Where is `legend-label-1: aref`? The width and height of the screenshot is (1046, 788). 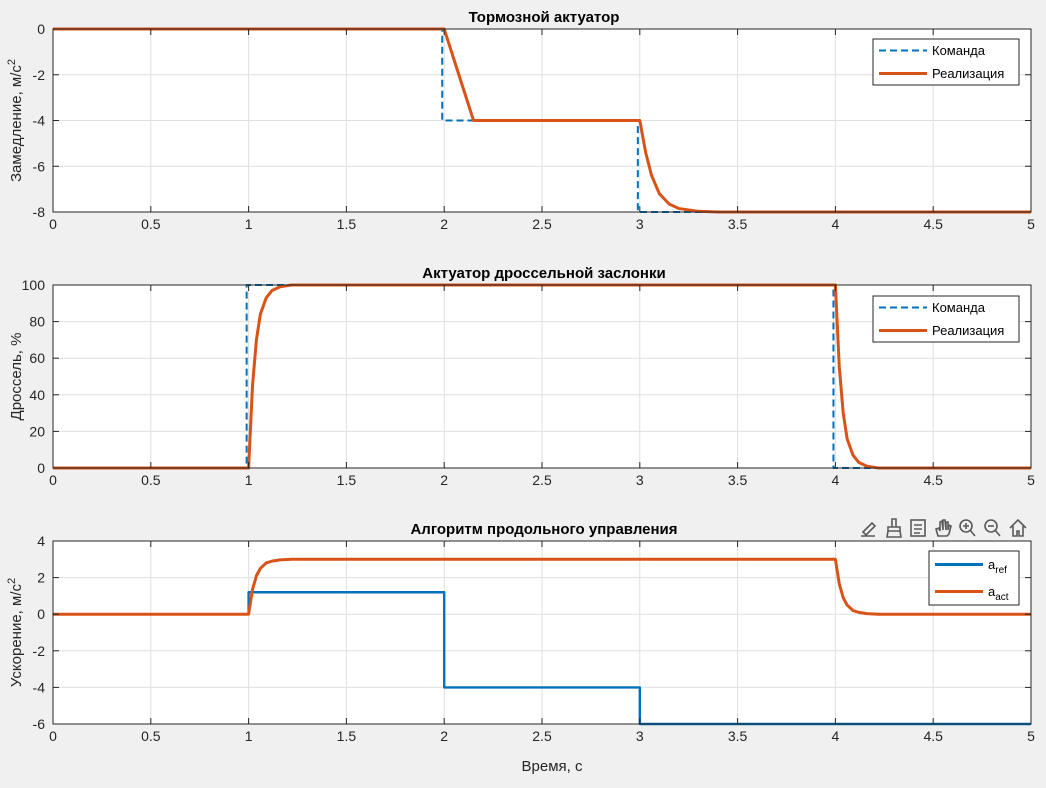 legend-label-1: aref is located at coordinates (997, 566).